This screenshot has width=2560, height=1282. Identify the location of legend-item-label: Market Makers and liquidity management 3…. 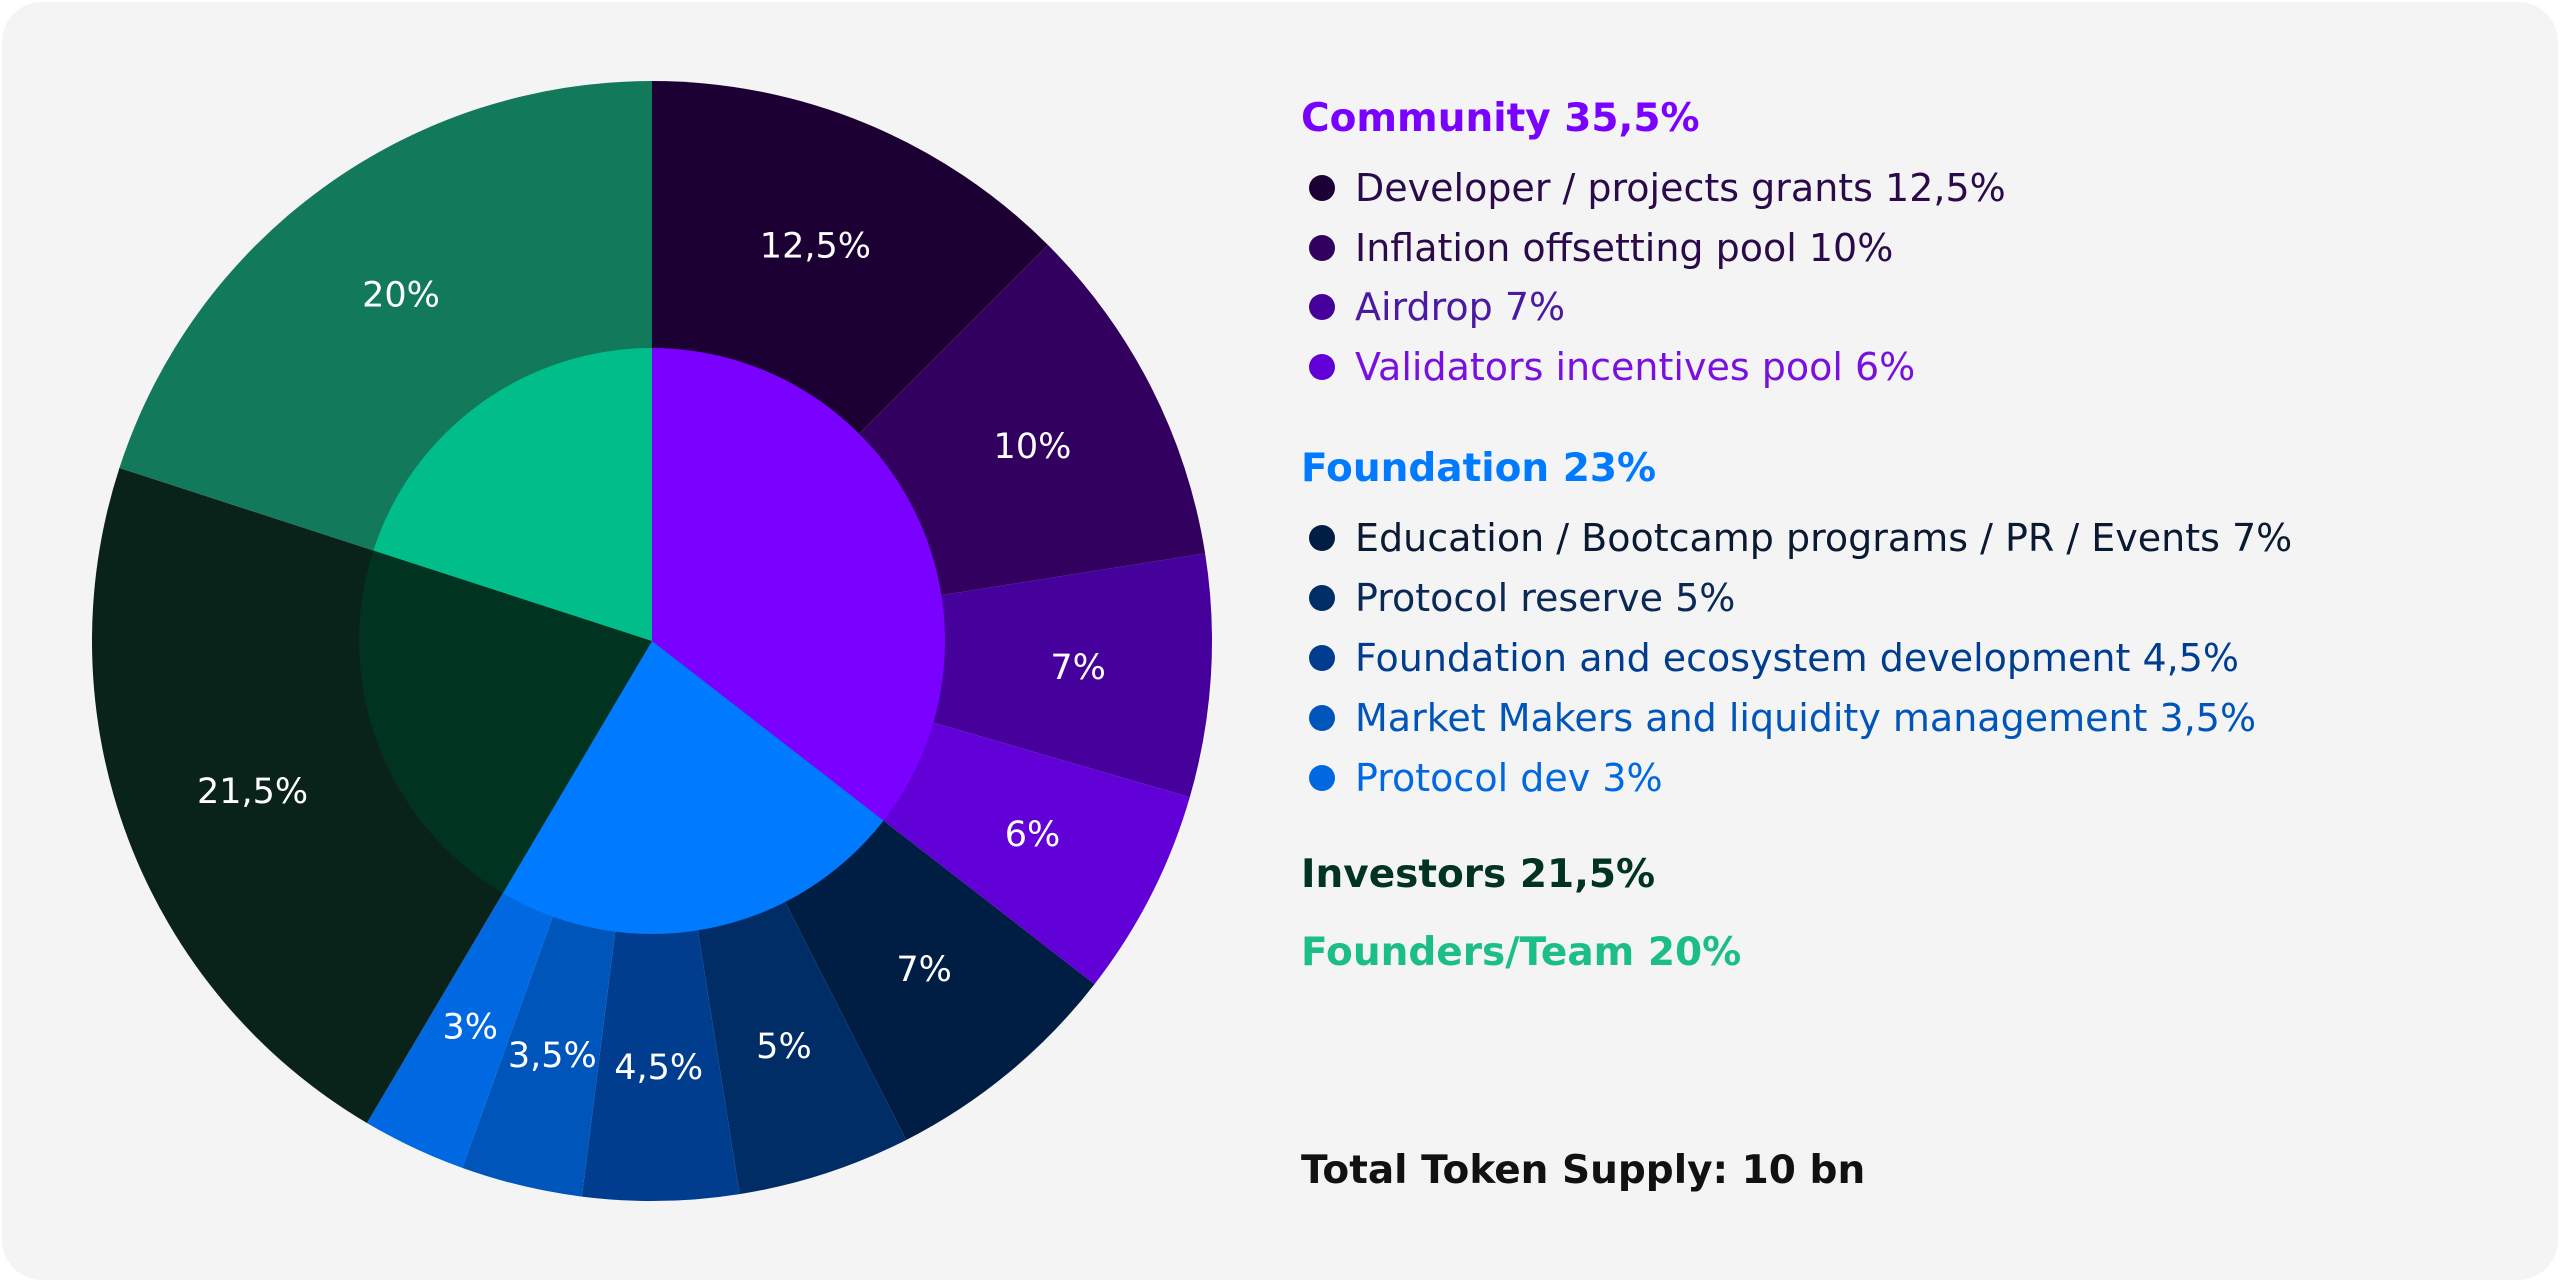
(1806, 718).